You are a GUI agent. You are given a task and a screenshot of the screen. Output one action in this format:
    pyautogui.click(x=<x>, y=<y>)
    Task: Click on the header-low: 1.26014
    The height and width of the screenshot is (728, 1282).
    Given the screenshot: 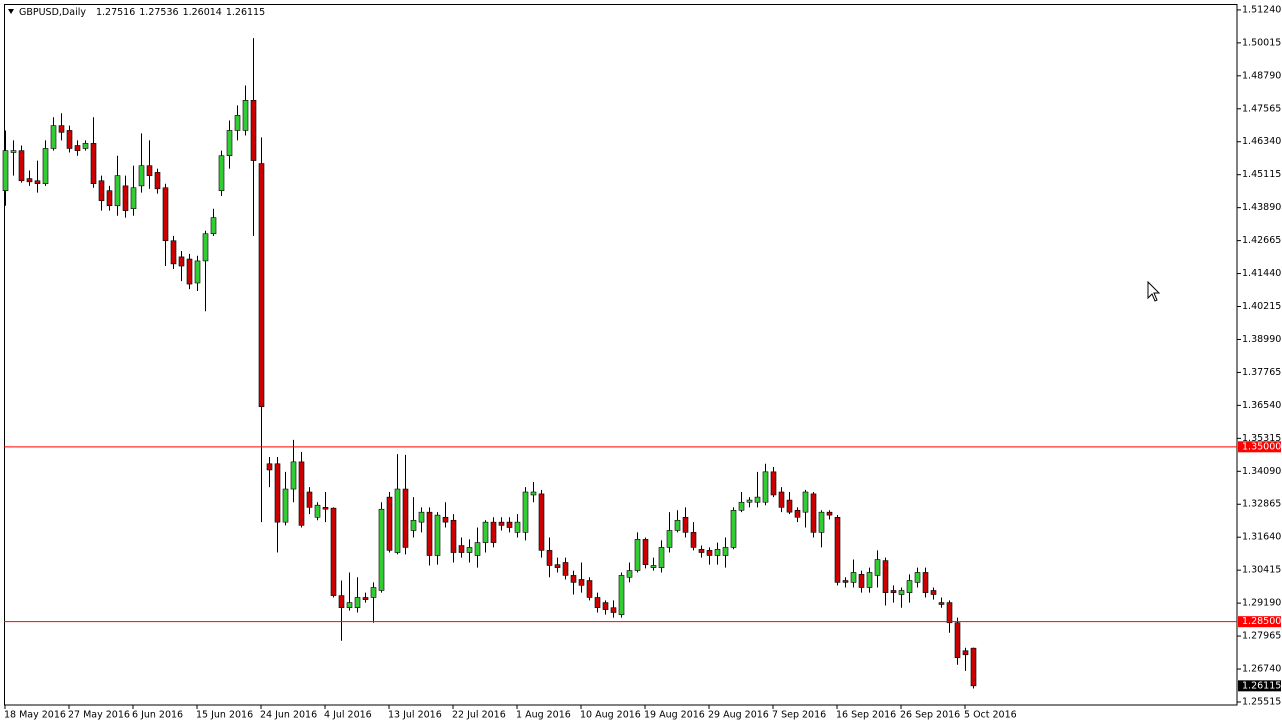 What is the action you would take?
    pyautogui.click(x=202, y=12)
    